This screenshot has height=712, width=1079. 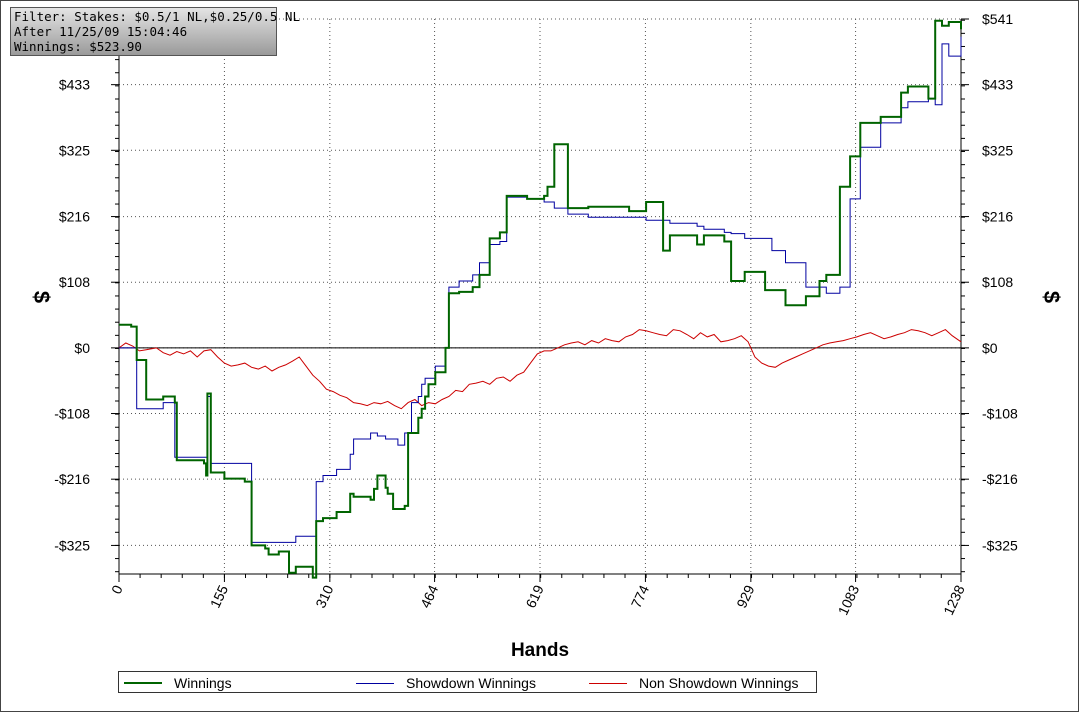 I want to click on legend-item-non-showdown: Non Showdown Winnings, so click(x=694, y=683).